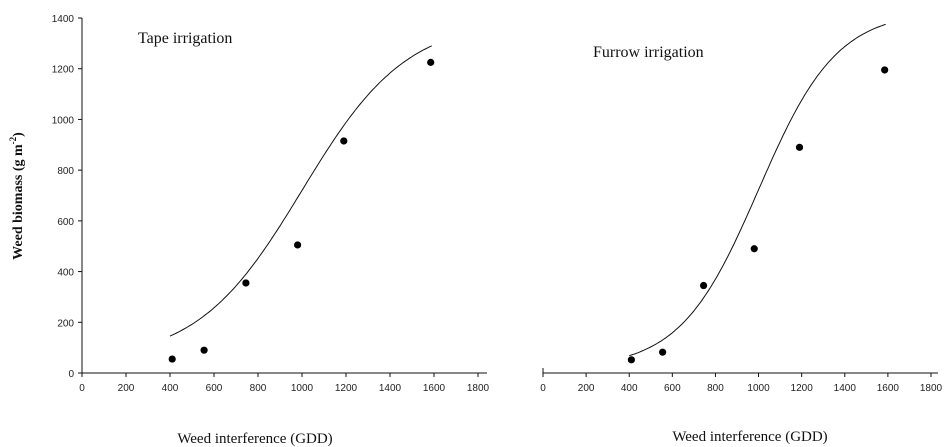  What do you see at coordinates (63, 19) in the screenshot?
I see `y-tick-label: 1400` at bounding box center [63, 19].